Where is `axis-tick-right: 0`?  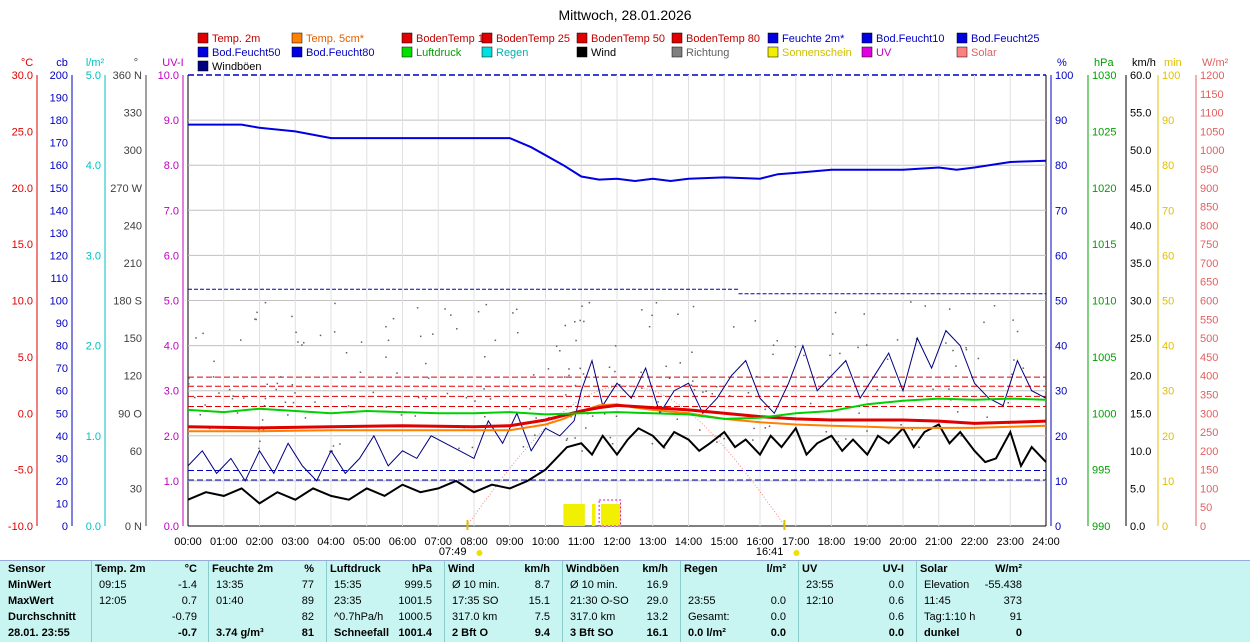
axis-tick-right: 0 is located at coordinates (1058, 527).